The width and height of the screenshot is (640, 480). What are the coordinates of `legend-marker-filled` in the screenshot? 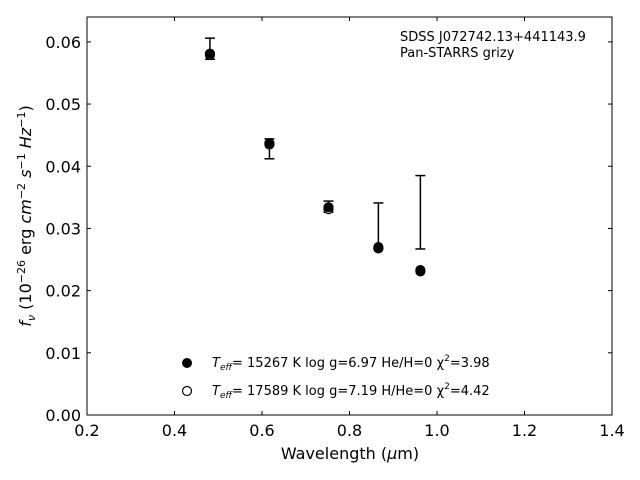 It's located at (187, 363).